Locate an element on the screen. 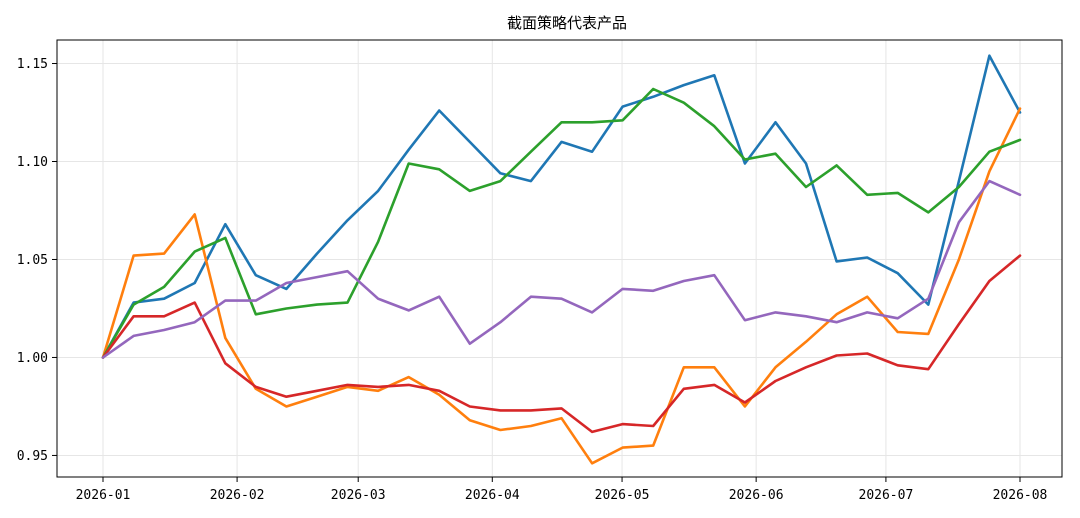 This screenshot has width=1080, height=518. y-tick-label: 0.95 is located at coordinates (32, 456).